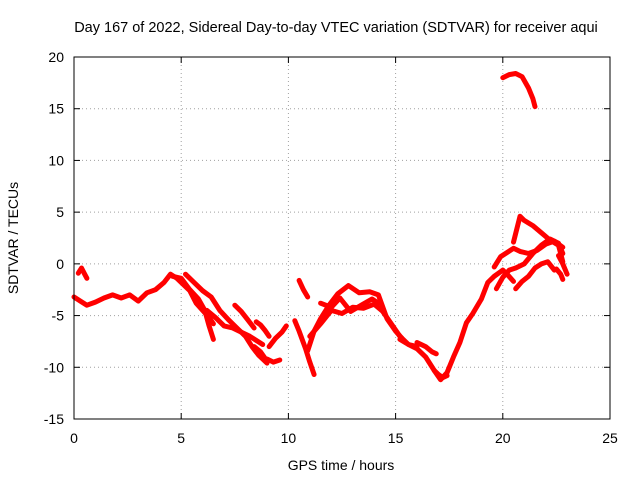 The height and width of the screenshot is (480, 640). What do you see at coordinates (56, 160) in the screenshot?
I see `y-tick-label: 10` at bounding box center [56, 160].